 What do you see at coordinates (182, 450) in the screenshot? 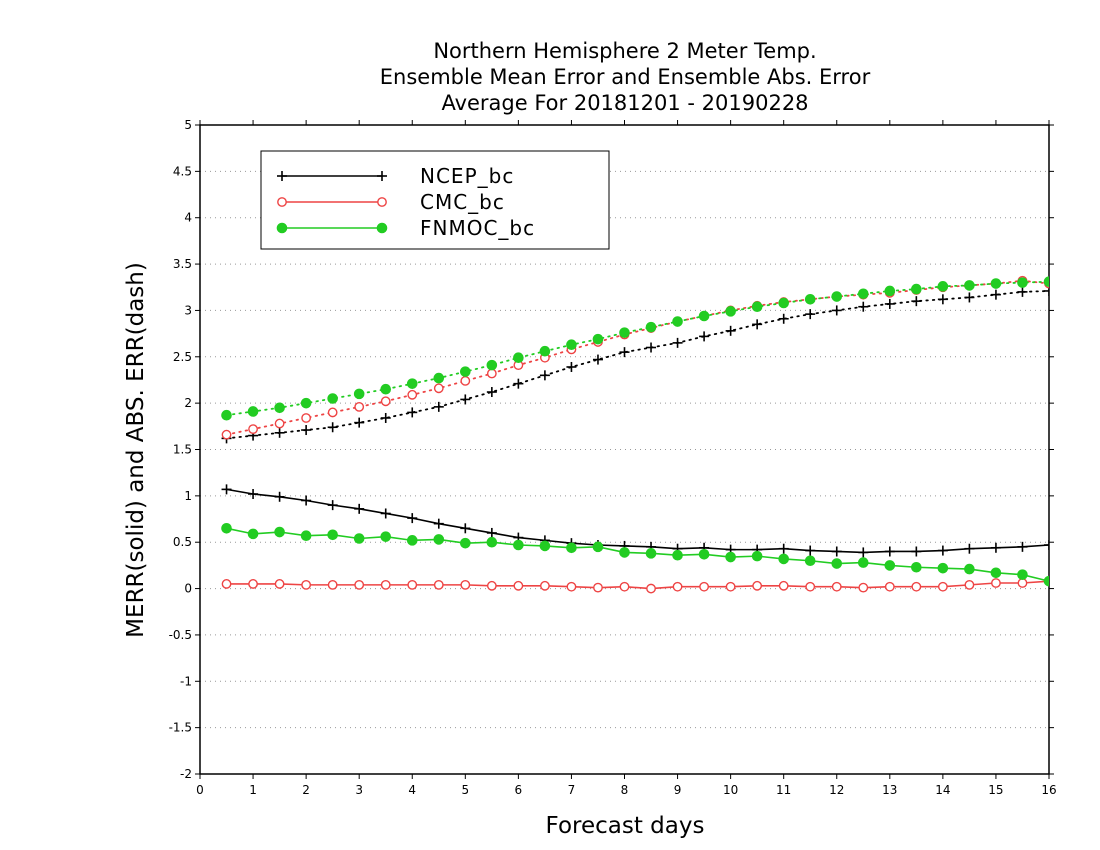
I see `y-tick-label: 1.5` at bounding box center [182, 450].